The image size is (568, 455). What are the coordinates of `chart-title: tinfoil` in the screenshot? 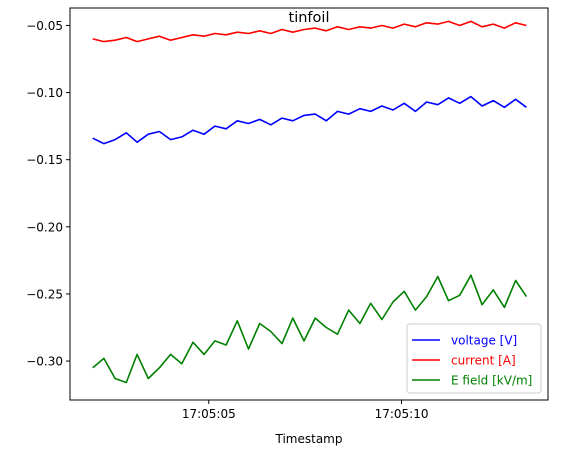 It's located at (309, 18).